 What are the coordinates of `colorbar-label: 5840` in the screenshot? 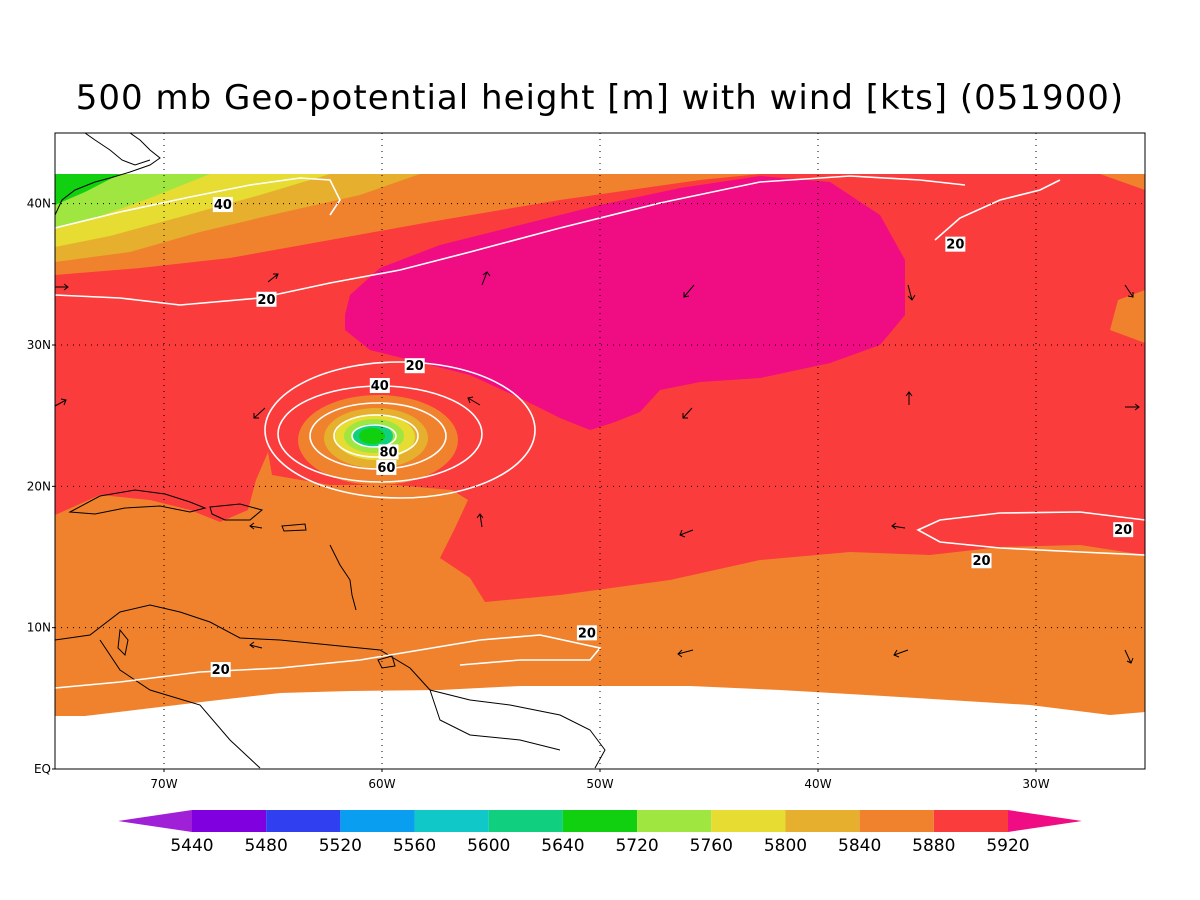 It's located at (859, 846).